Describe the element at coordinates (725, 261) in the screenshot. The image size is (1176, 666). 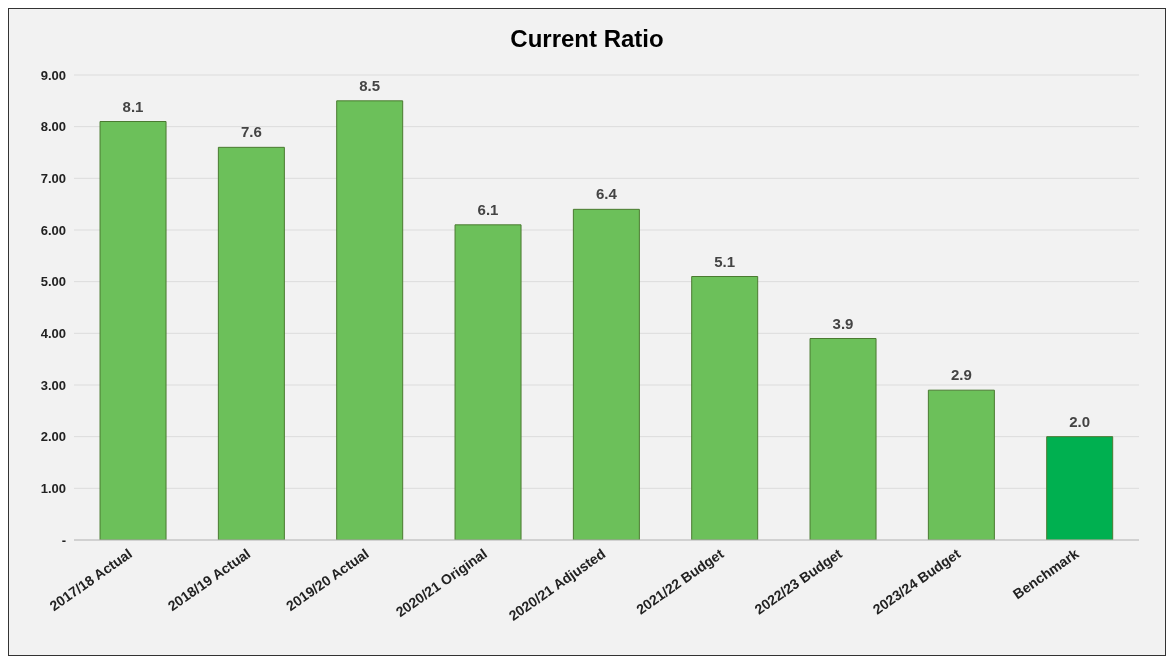
I see `data-label: 5.1` at that location.